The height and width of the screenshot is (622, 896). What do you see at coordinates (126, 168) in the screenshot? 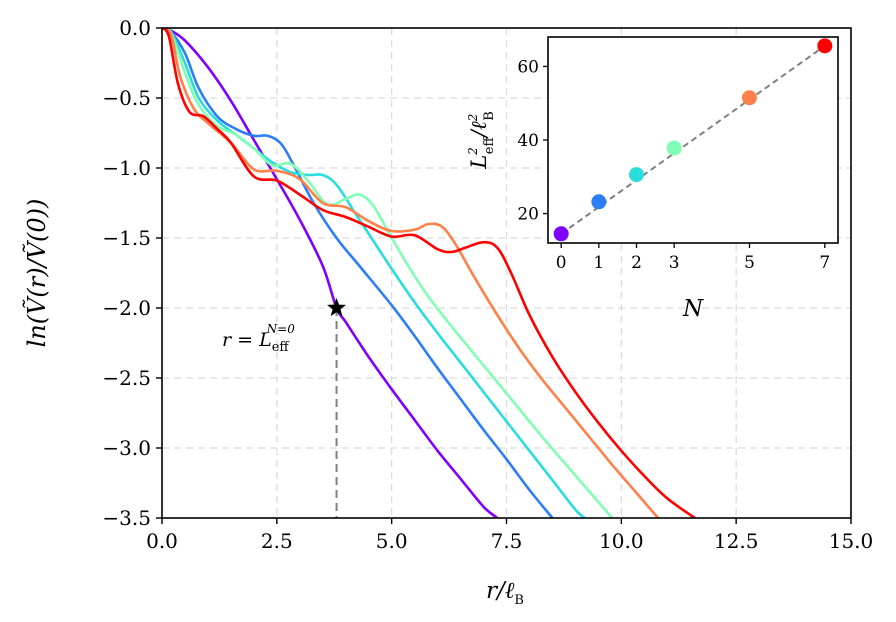
I see `y-tick-label-2: −1.0` at bounding box center [126, 168].